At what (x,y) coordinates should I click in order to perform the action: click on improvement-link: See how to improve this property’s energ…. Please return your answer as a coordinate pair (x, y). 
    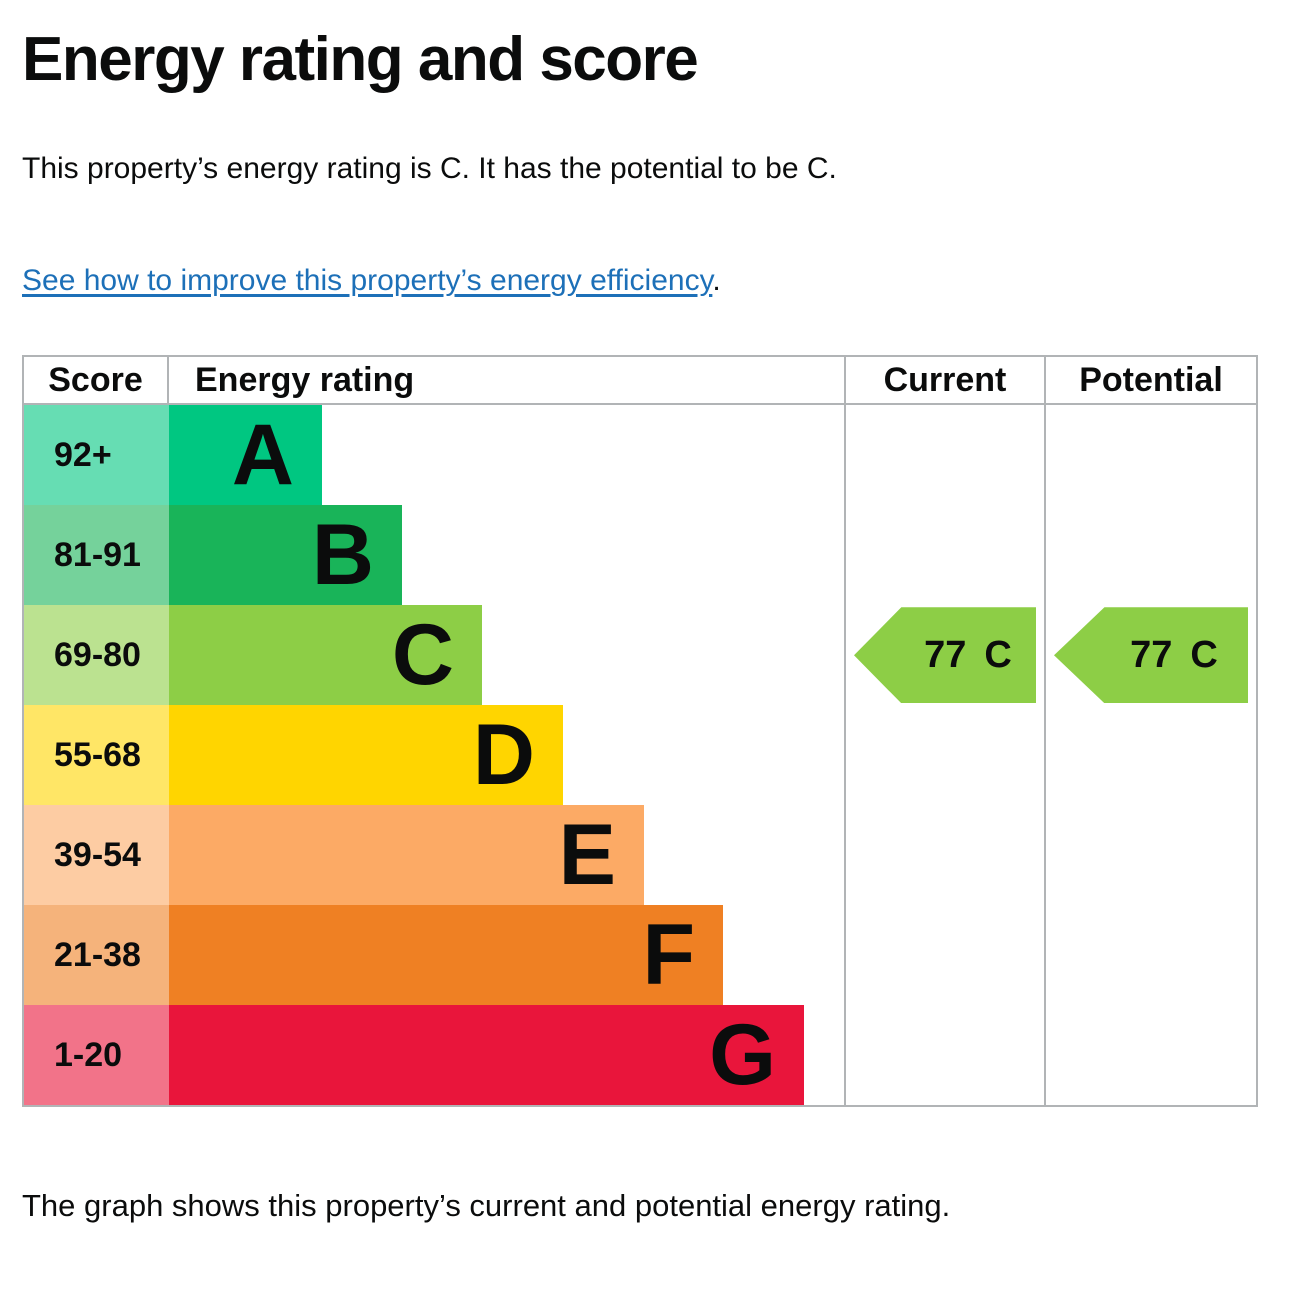
    Looking at the image, I should click on (367, 281).